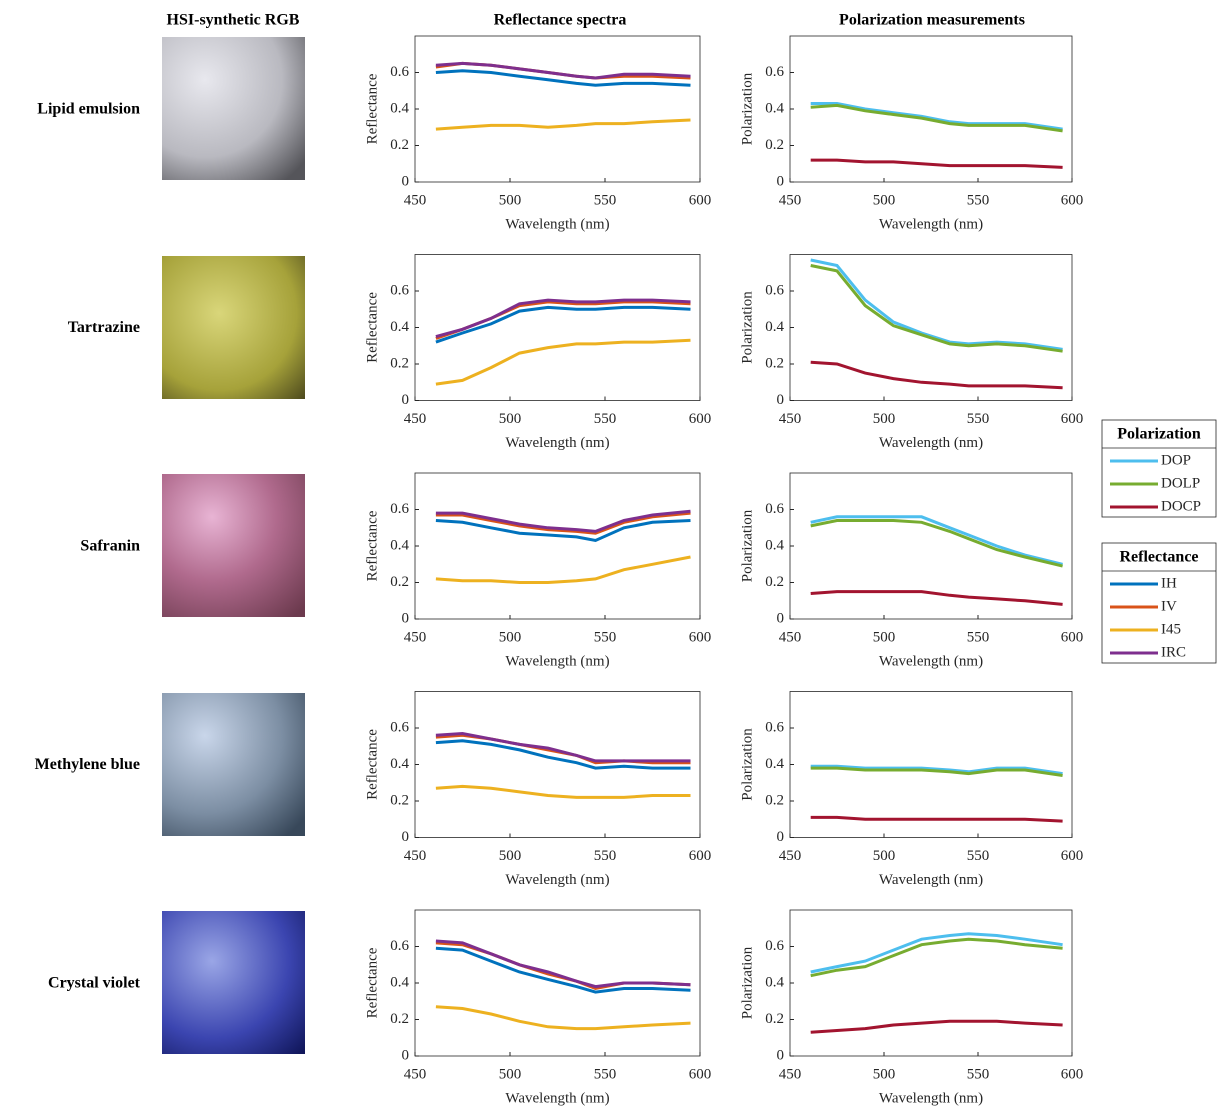  What do you see at coordinates (932, 20) in the screenshot?
I see `column-title: Polarization measurements` at bounding box center [932, 20].